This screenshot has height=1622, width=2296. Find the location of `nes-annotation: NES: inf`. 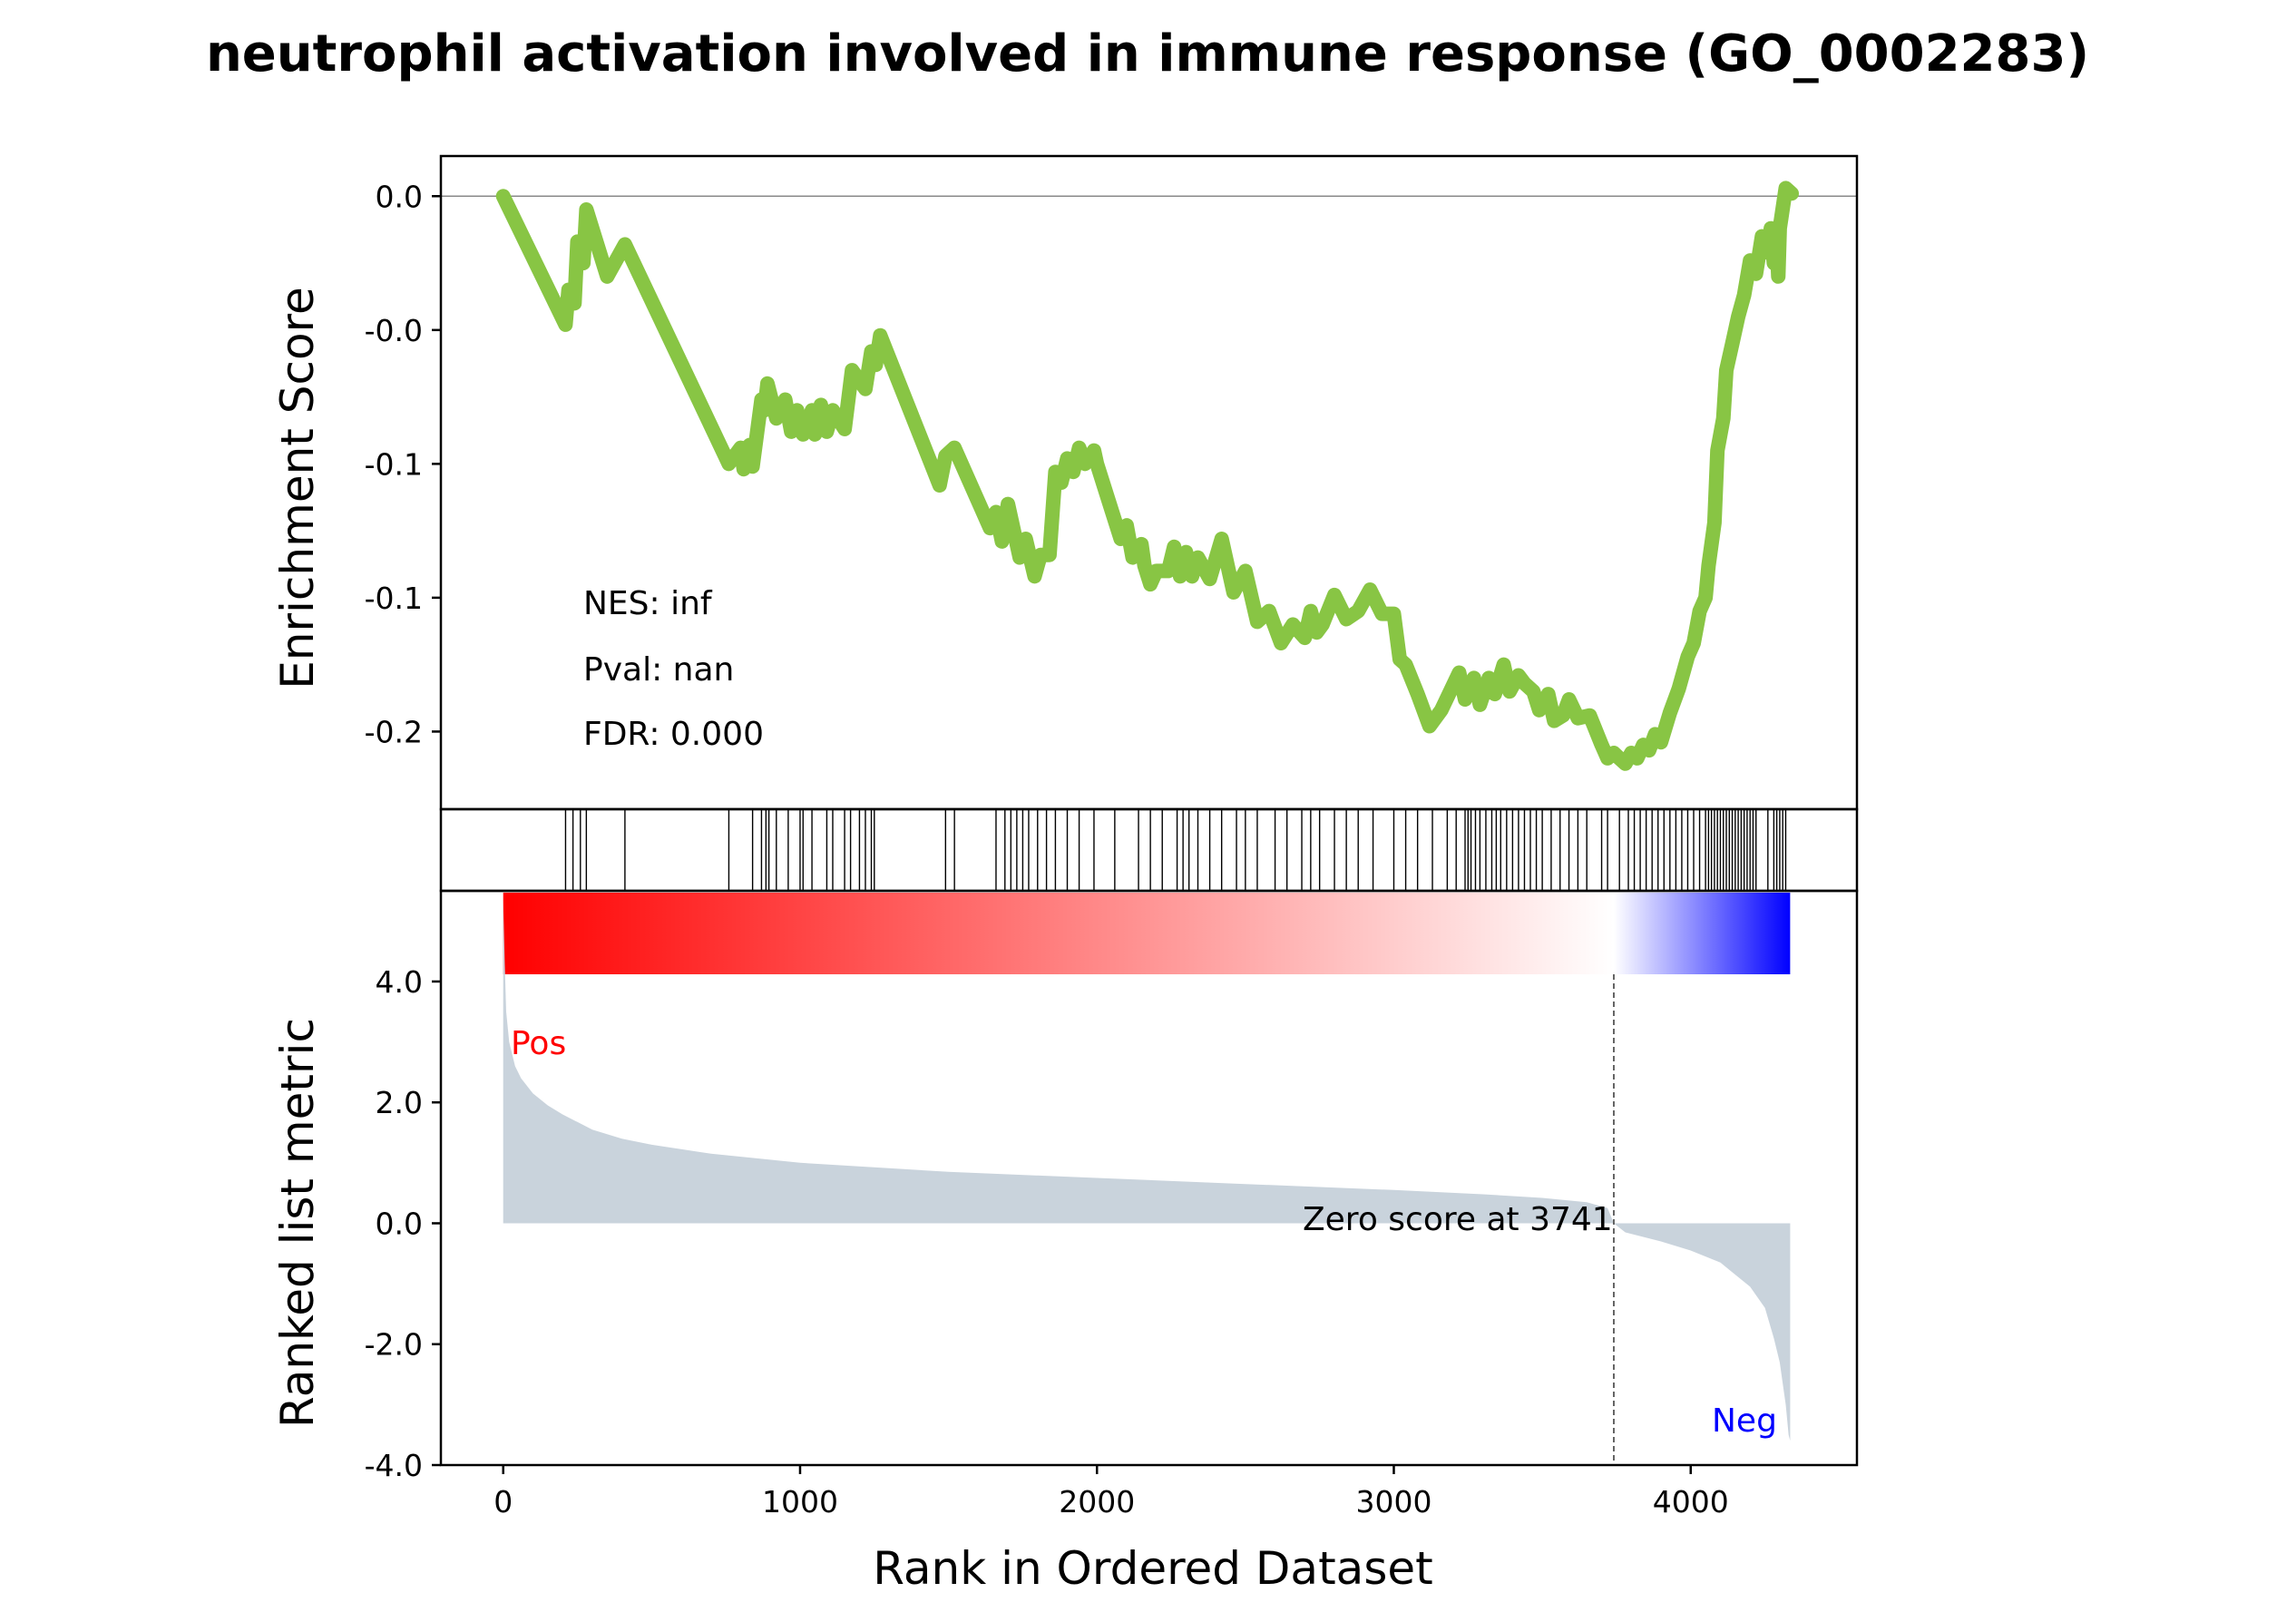

nes-annotation: NES: inf is located at coordinates (648, 603).